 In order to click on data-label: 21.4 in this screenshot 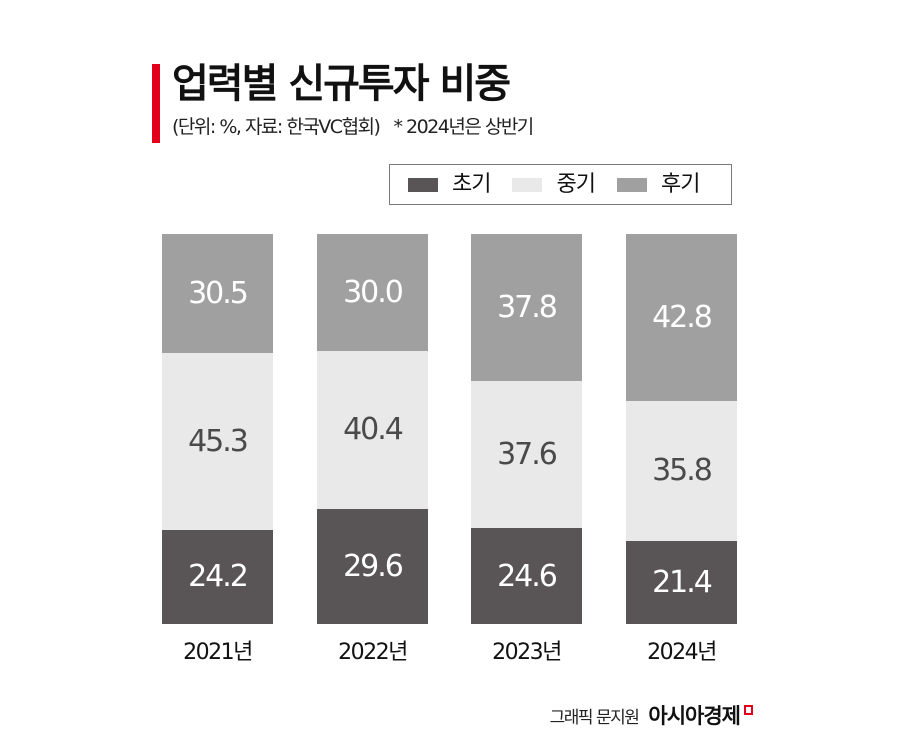, I will do `click(682, 582)`.